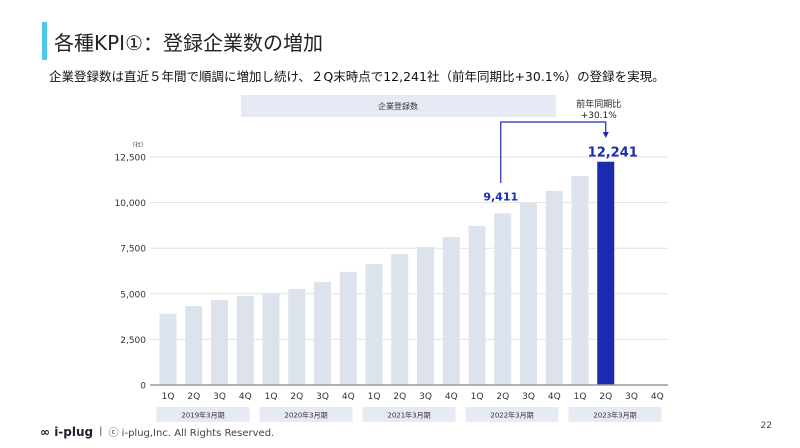 This screenshot has width=800, height=448. What do you see at coordinates (44, 41) in the screenshot?
I see `title-accent-bar` at bounding box center [44, 41].